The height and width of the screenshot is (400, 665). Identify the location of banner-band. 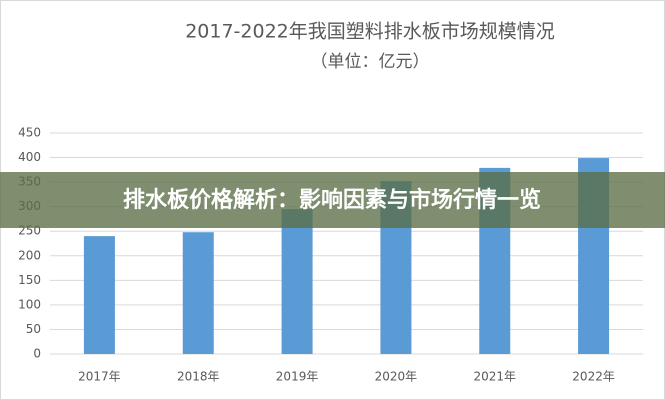
(332, 200).